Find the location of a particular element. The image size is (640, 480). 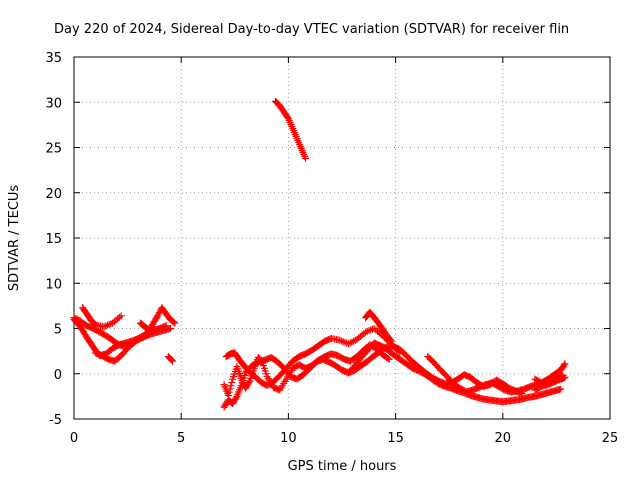

y-tick-label: 10 is located at coordinates (53, 284).